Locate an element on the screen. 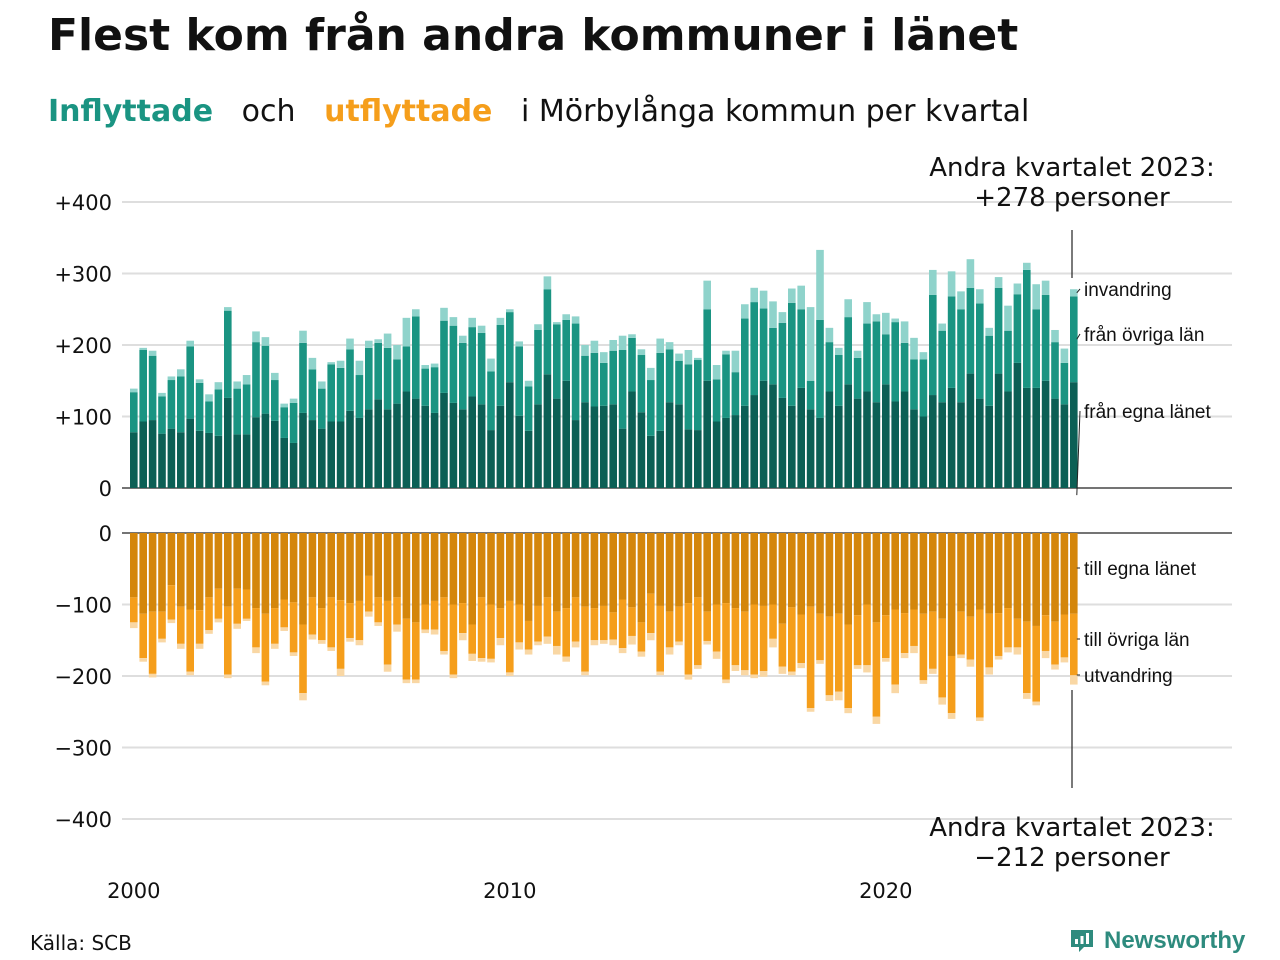 The image size is (1280, 960). annotation-text: +278 personer is located at coordinates (1072, 198).